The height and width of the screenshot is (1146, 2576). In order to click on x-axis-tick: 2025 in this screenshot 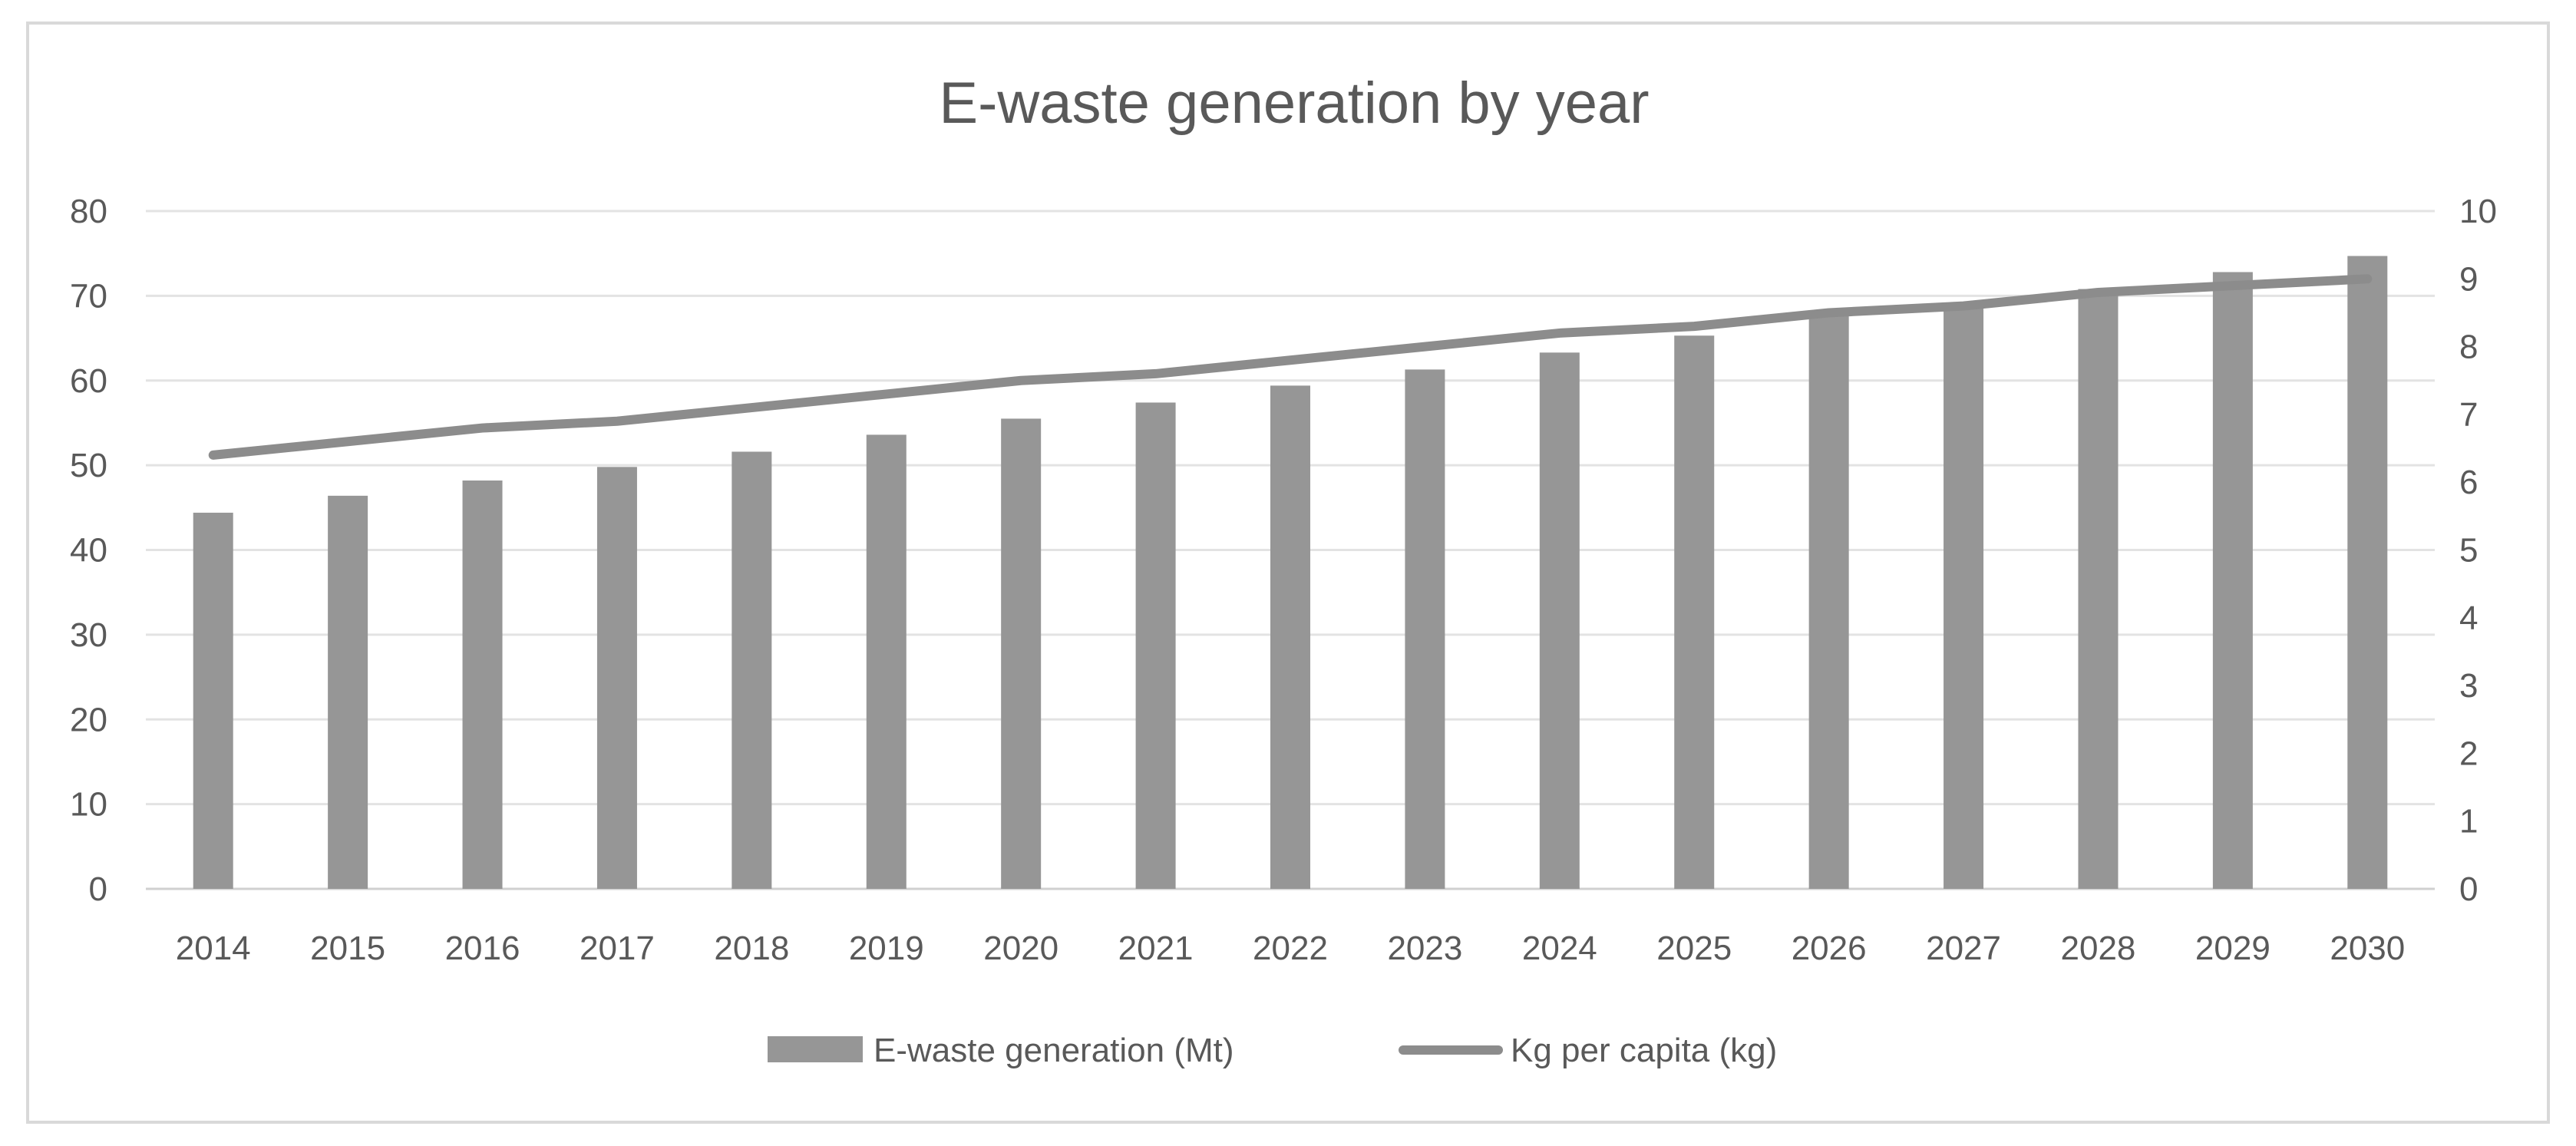, I will do `click(1694, 948)`.